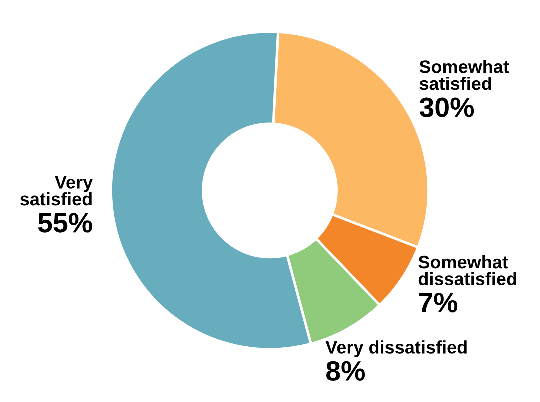 This screenshot has width=540, height=402. What do you see at coordinates (346, 371) in the screenshot?
I see `data-label: 8%` at bounding box center [346, 371].